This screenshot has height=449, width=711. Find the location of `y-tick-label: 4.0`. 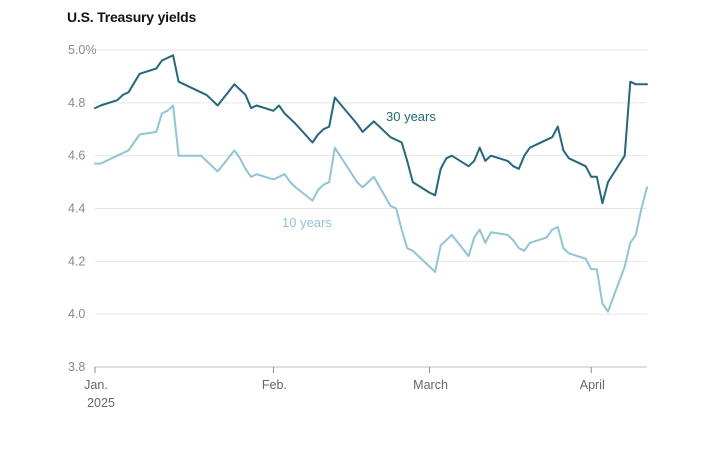

y-tick-label: 4.0 is located at coordinates (76, 314).